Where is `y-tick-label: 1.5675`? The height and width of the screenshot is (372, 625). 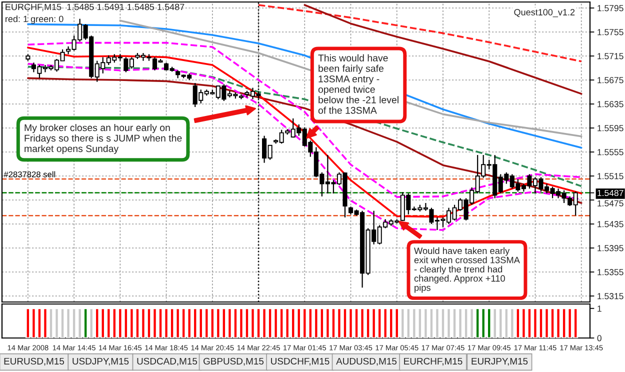
y-tick-label: 1.5675 is located at coordinates (611, 80).